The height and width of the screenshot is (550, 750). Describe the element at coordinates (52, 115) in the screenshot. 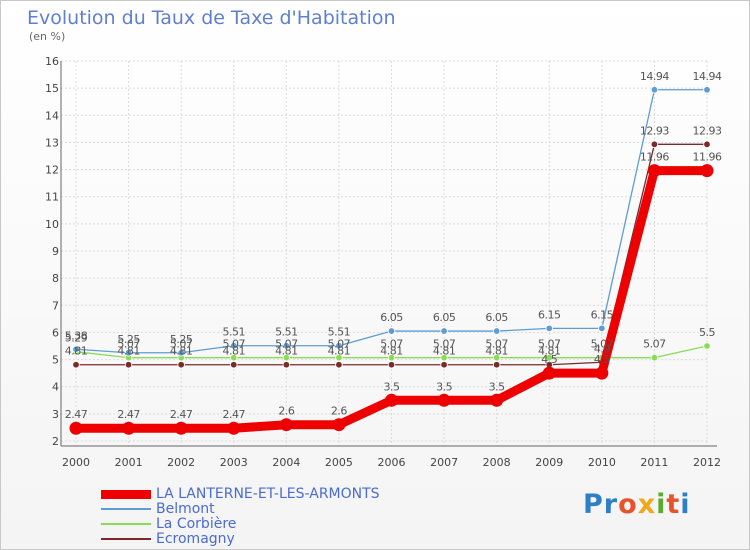

I see `y-tick-label: 14` at that location.